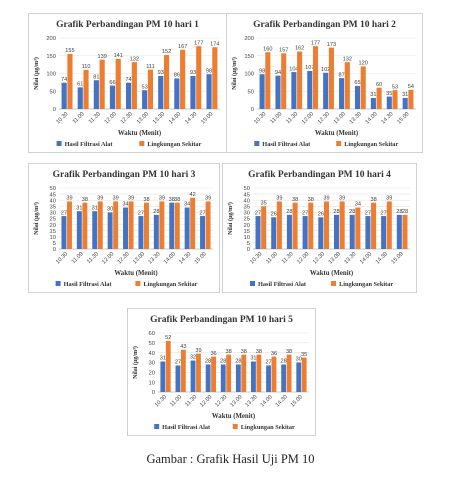  What do you see at coordinates (53, 220) in the screenshot?
I see `y-tick-label: 25` at bounding box center [53, 220].